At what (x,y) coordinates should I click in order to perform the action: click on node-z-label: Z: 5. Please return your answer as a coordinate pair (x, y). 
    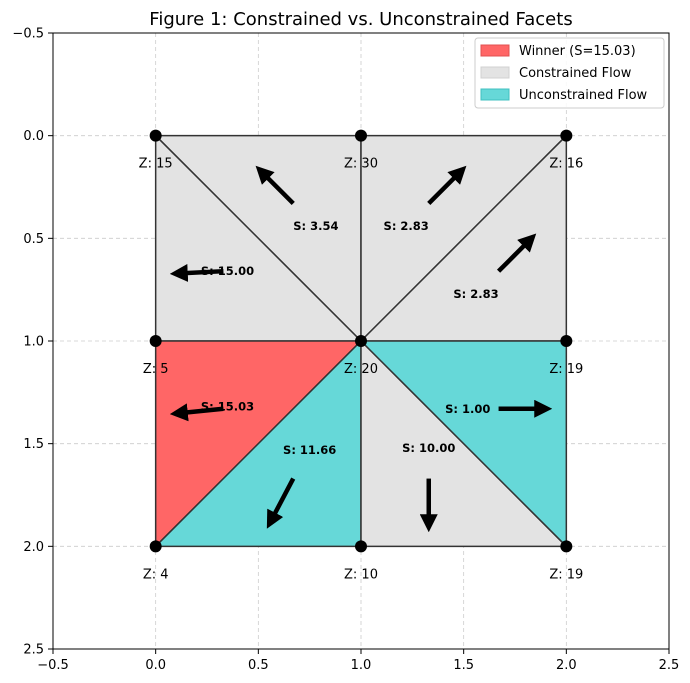
    Looking at the image, I should click on (156, 369).